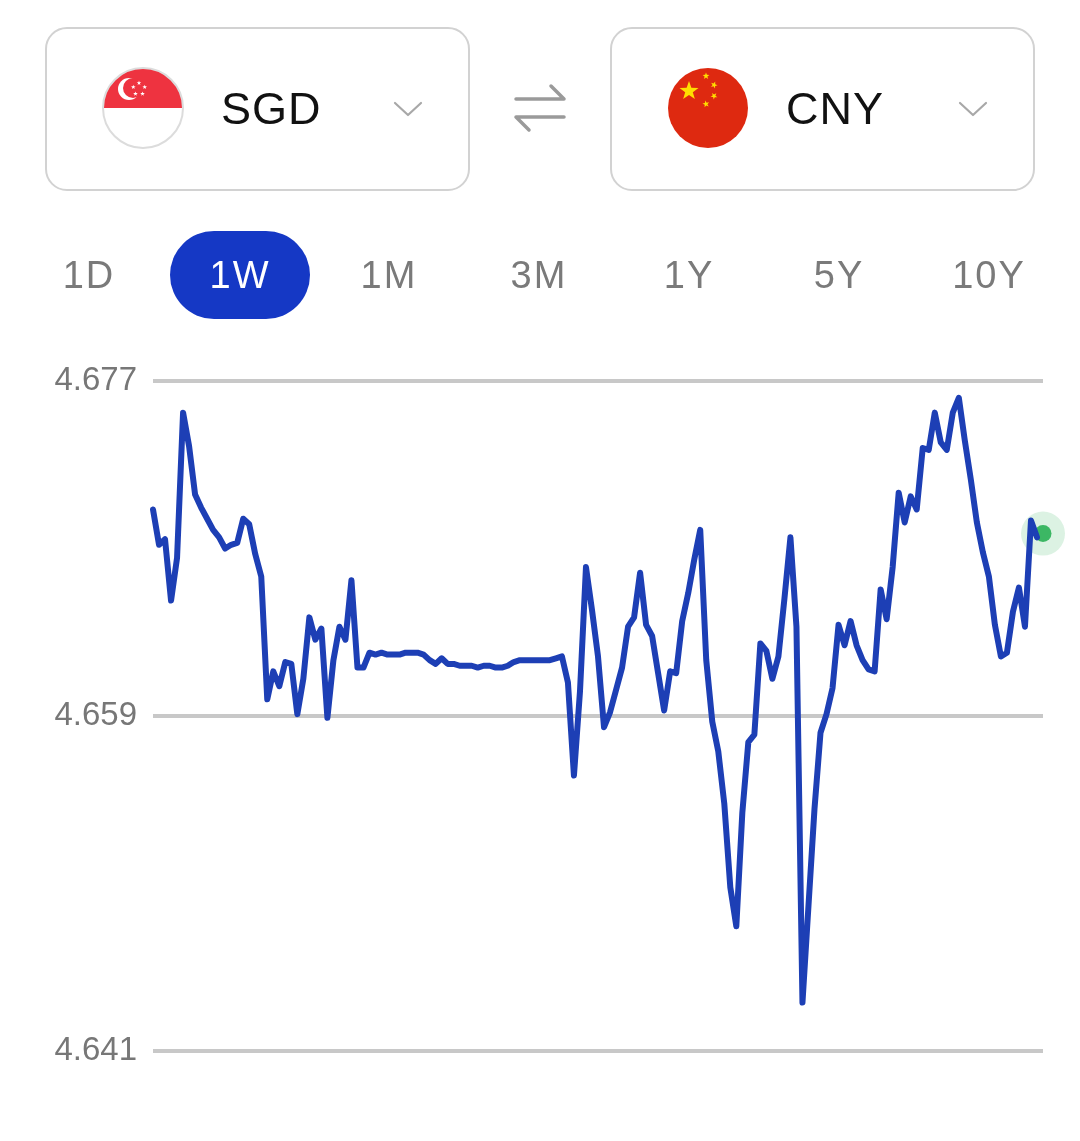 This screenshot has height=1141, width=1080. I want to click on y-tick-label: 4.641, so click(95, 1049).